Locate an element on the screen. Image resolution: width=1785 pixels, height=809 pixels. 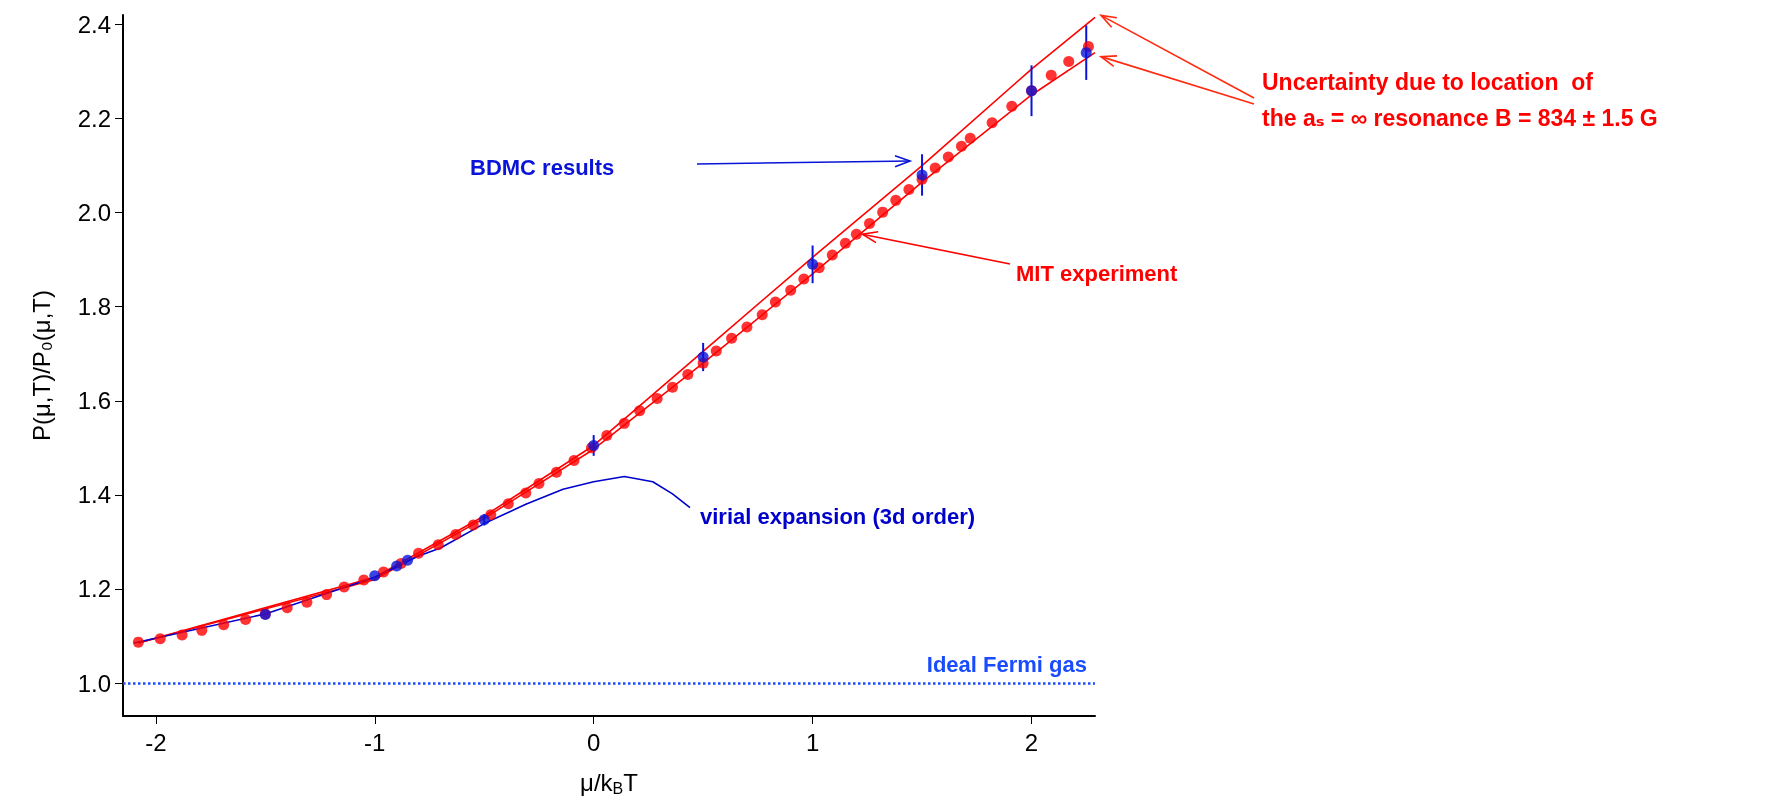
y-tick-label: 1.8 is located at coordinates (94, 307).